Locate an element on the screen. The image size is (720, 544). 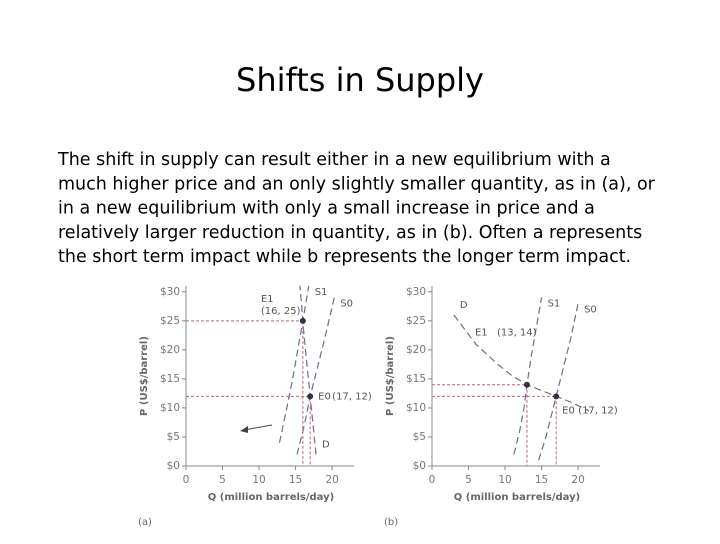
arrow-line is located at coordinates (258, 427).